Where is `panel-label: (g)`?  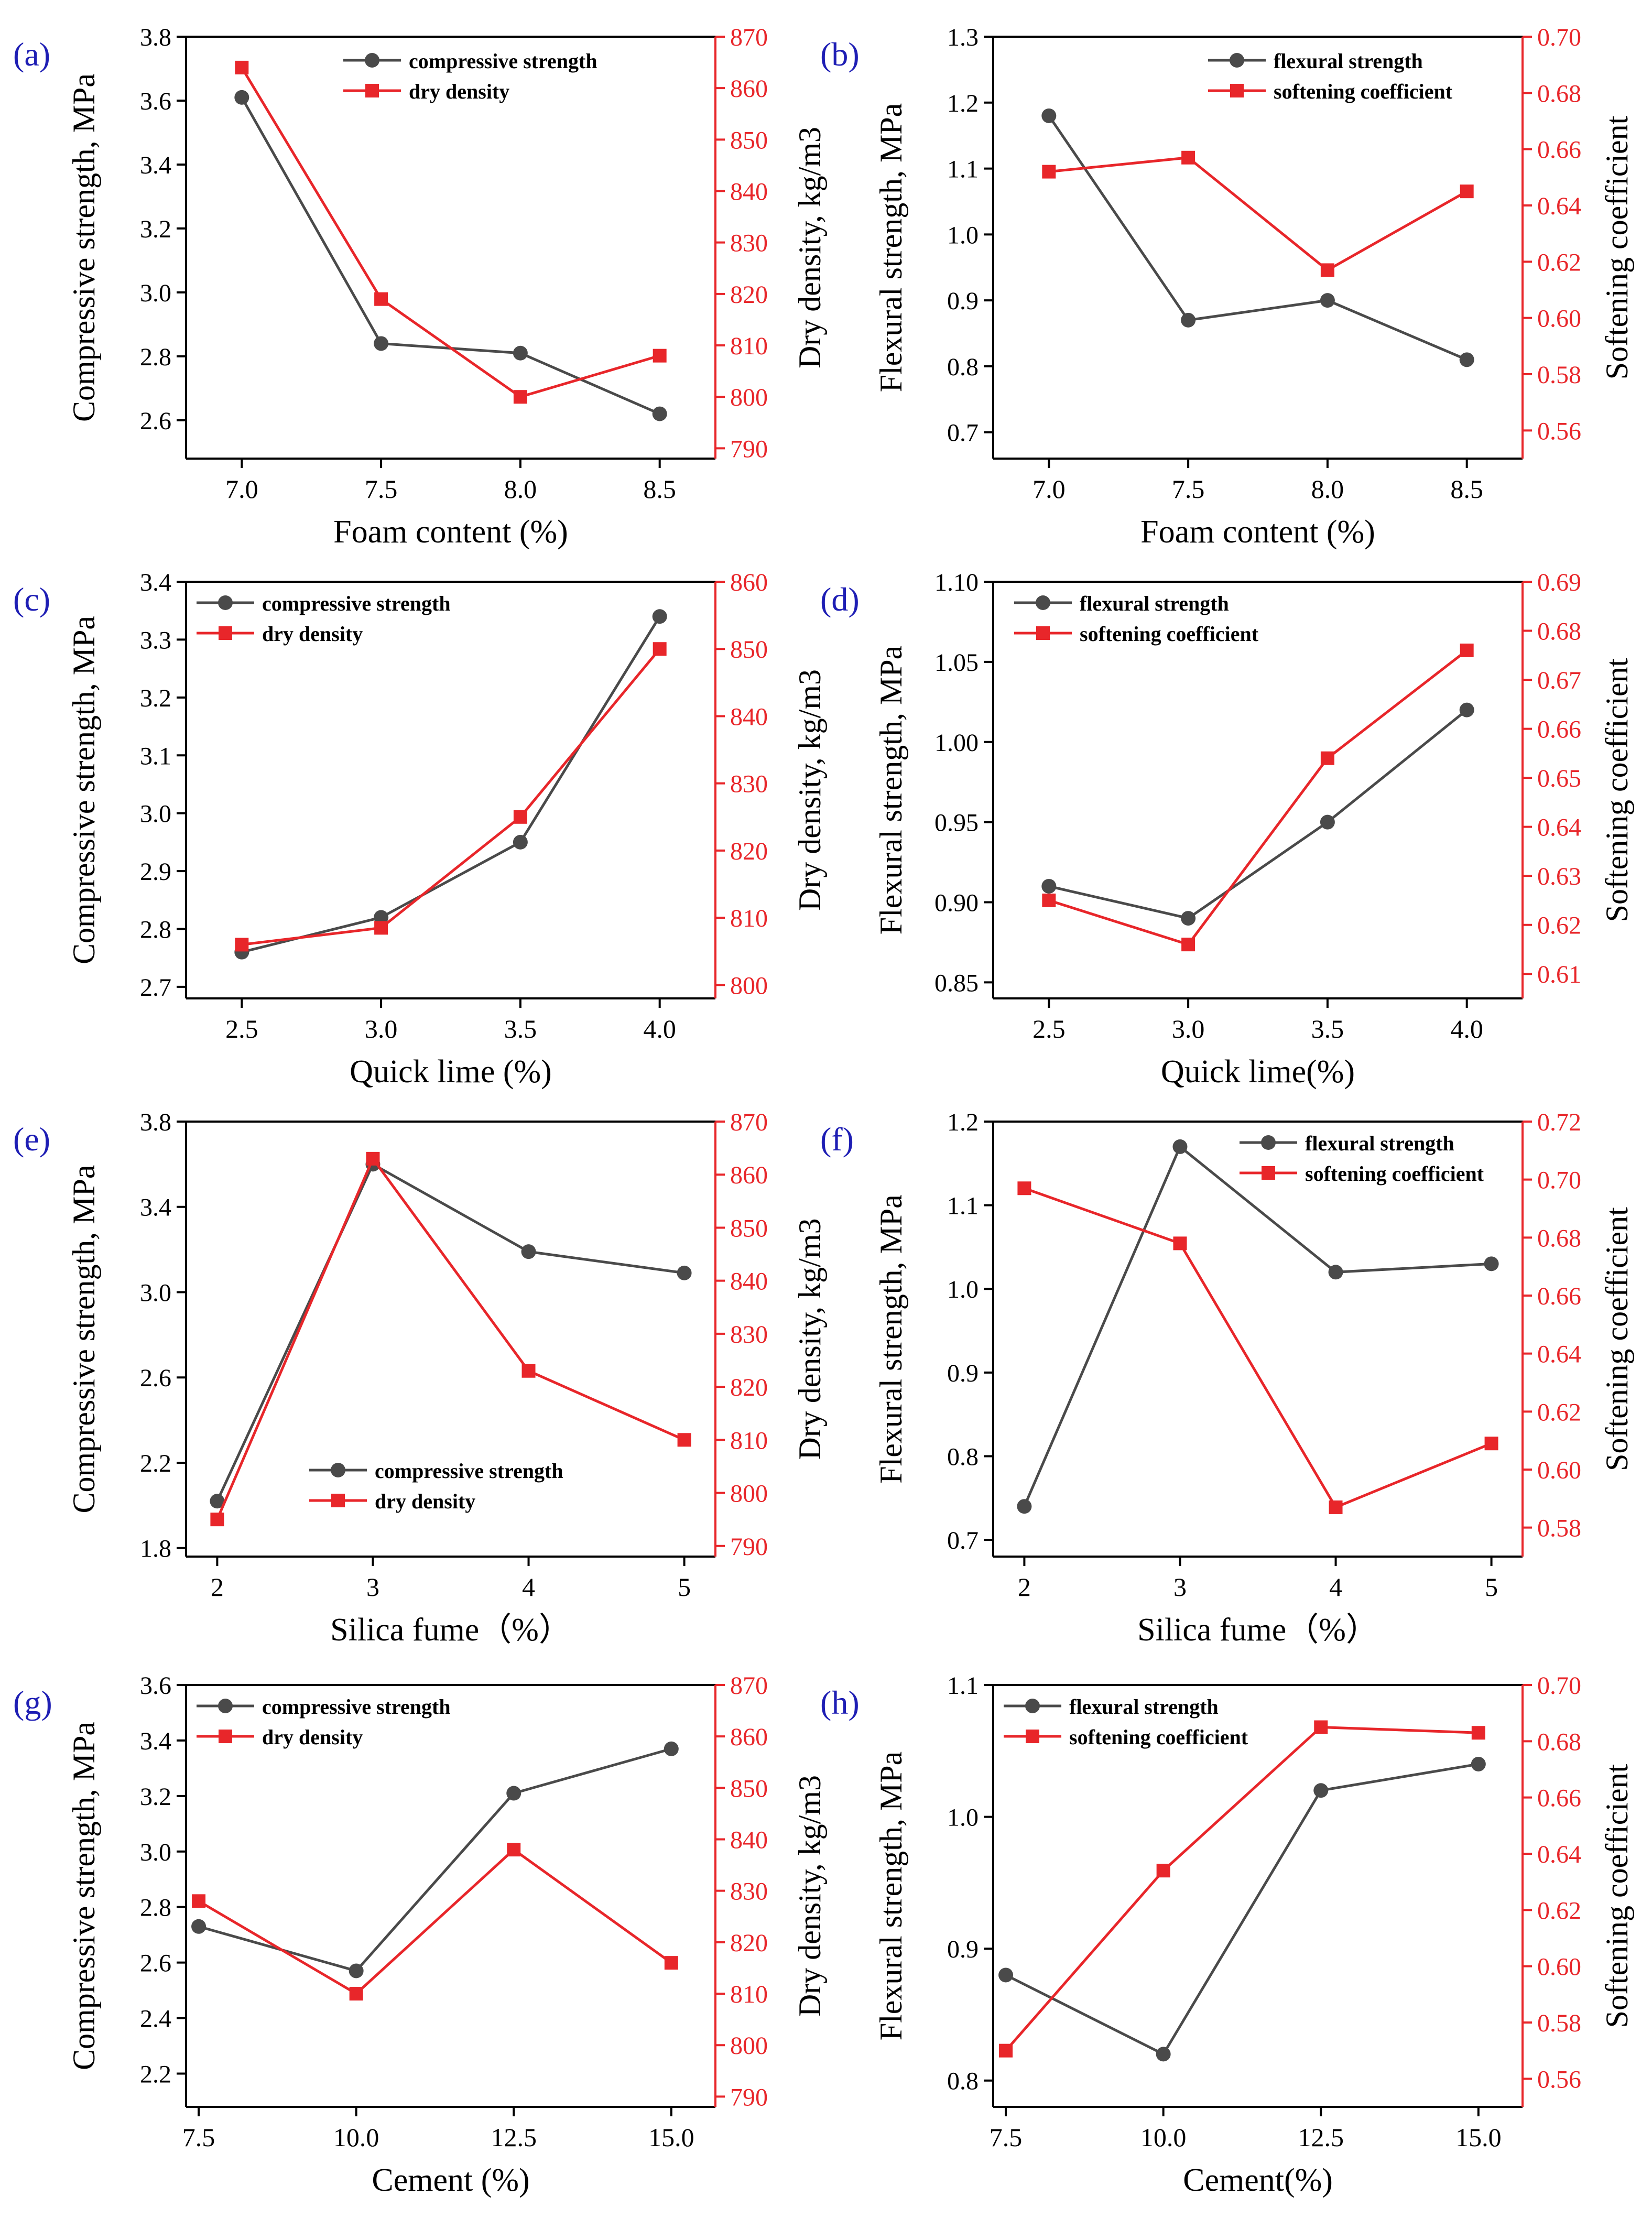 panel-label: (g) is located at coordinates (32, 1702).